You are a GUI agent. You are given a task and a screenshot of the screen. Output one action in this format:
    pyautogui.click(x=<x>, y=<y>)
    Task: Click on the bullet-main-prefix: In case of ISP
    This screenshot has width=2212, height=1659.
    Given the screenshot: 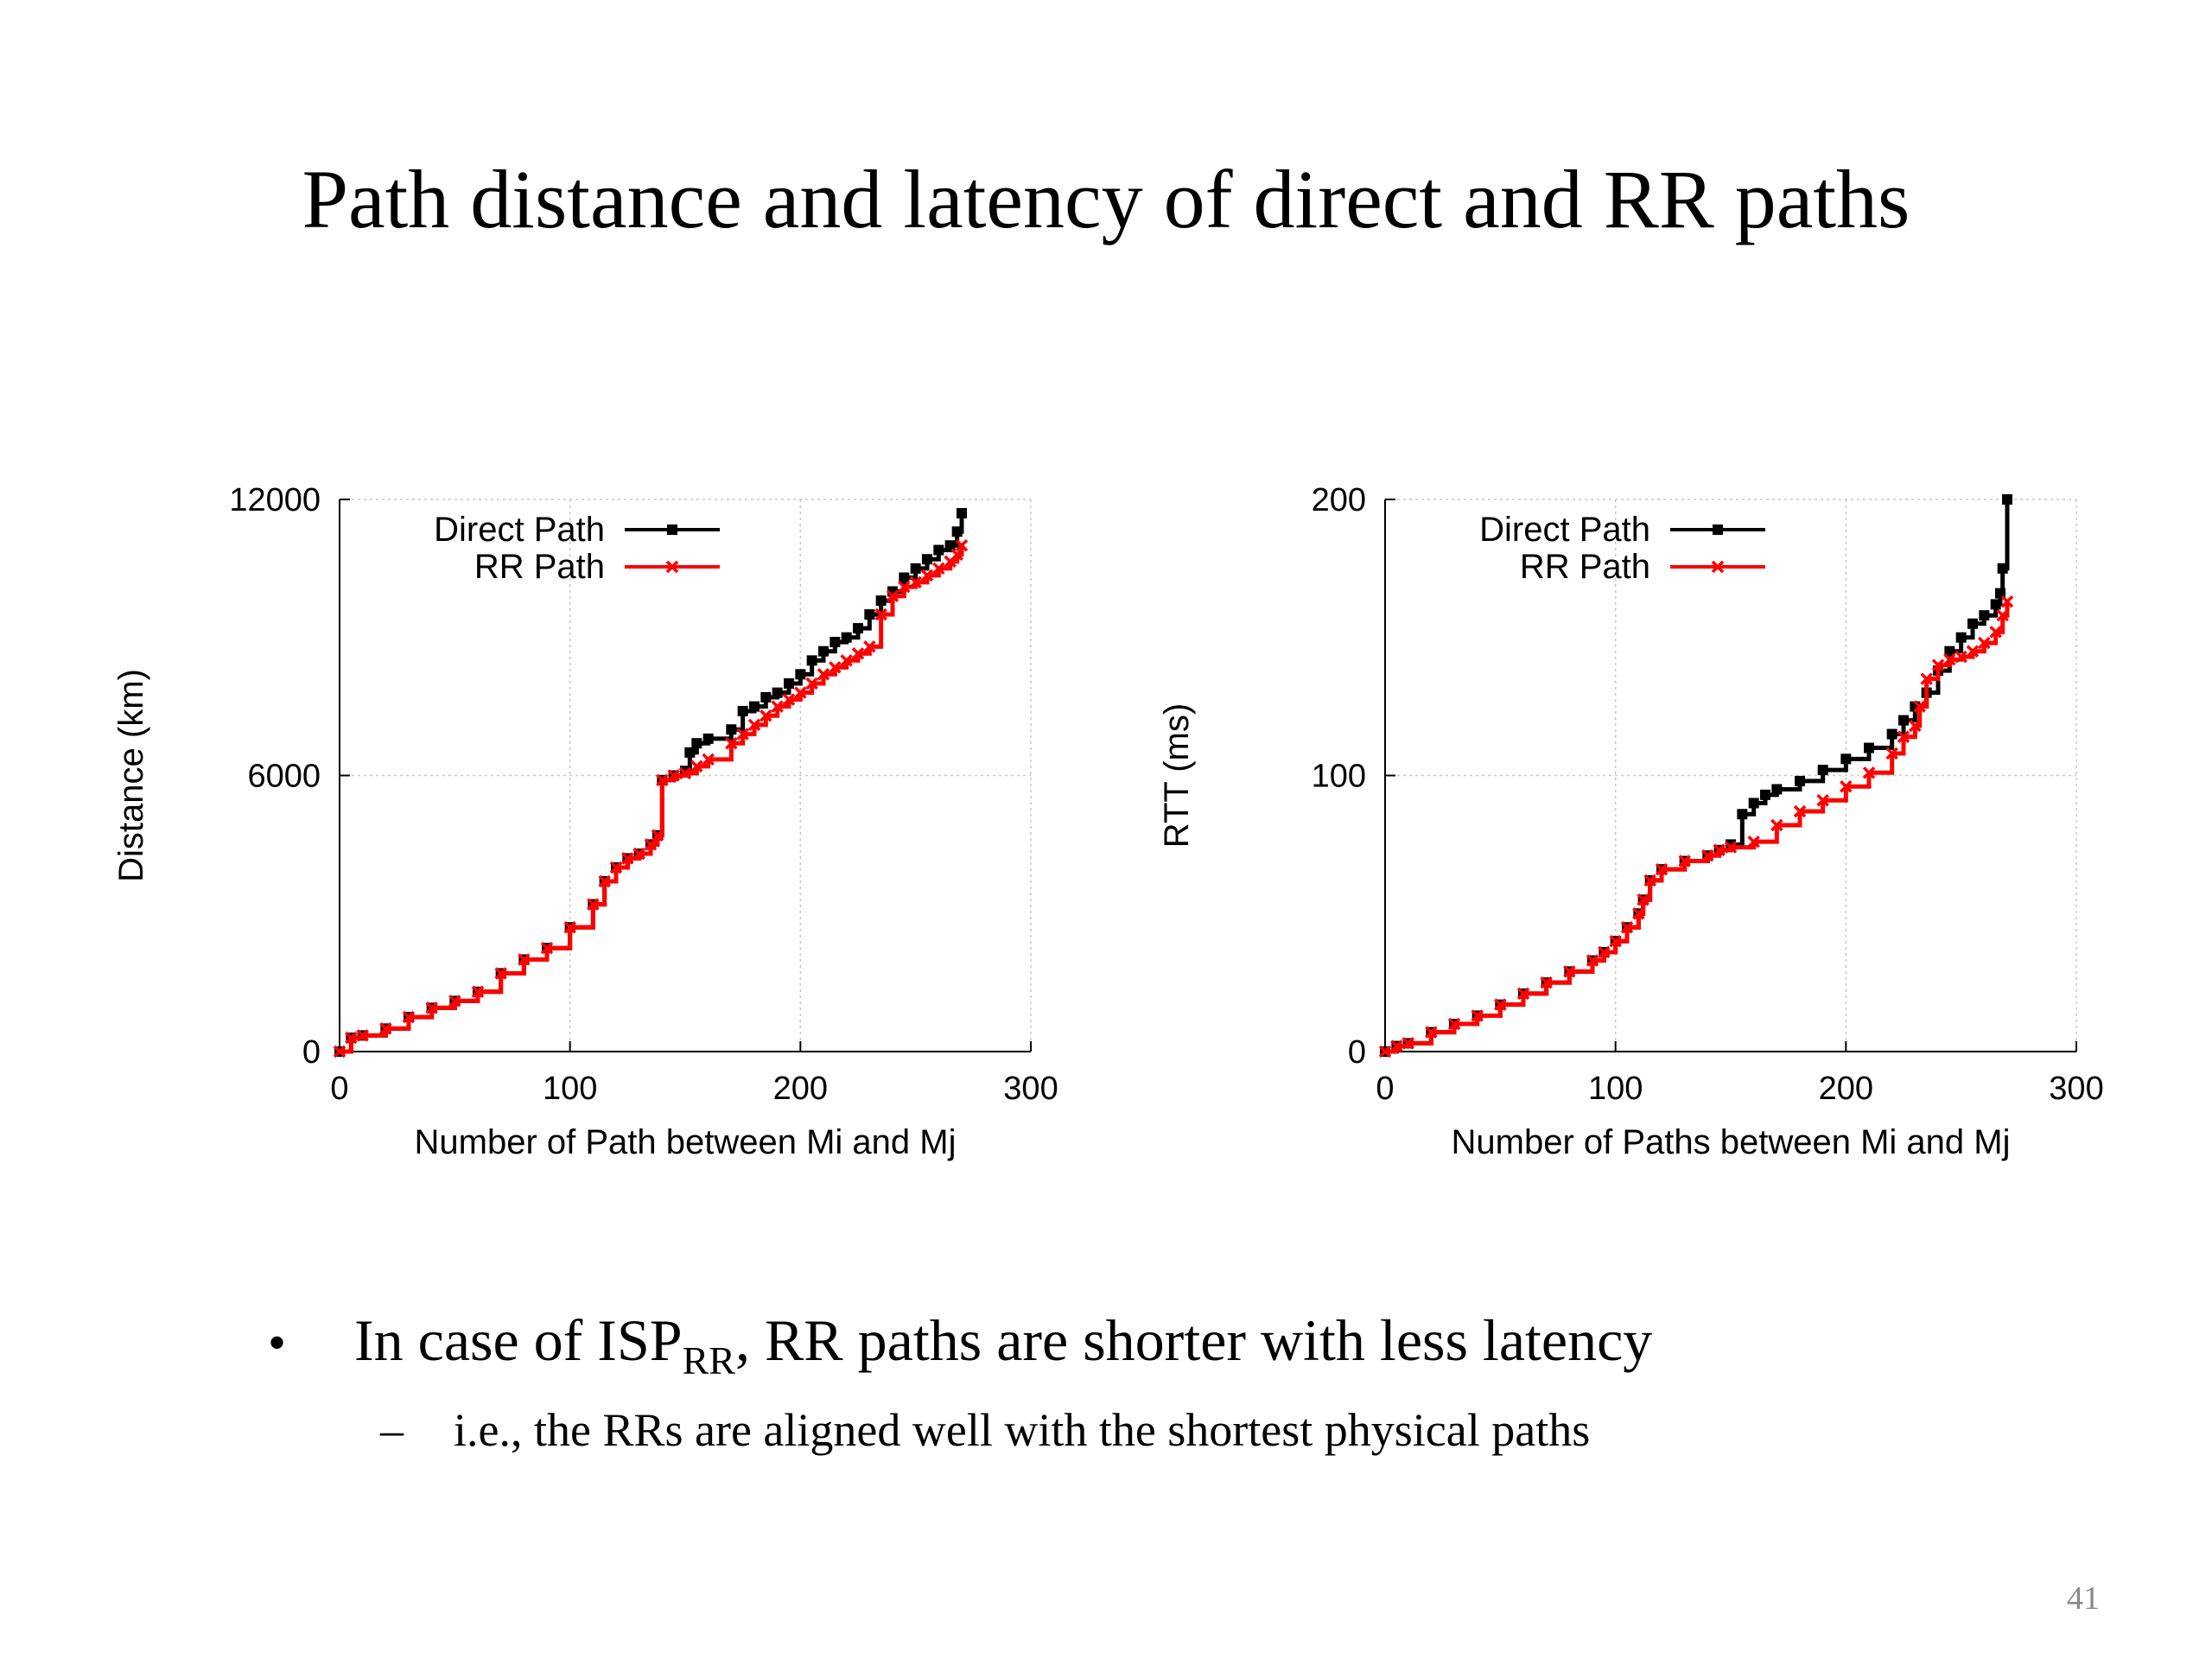 What is the action you would take?
    pyautogui.click(x=518, y=1340)
    